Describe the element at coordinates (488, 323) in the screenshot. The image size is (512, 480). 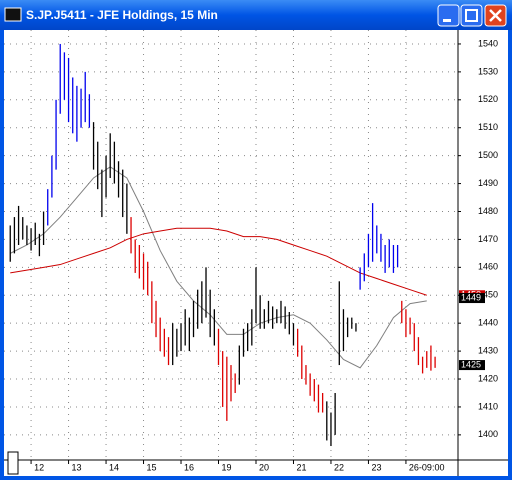
I see `y-tick-label: 1440` at that location.